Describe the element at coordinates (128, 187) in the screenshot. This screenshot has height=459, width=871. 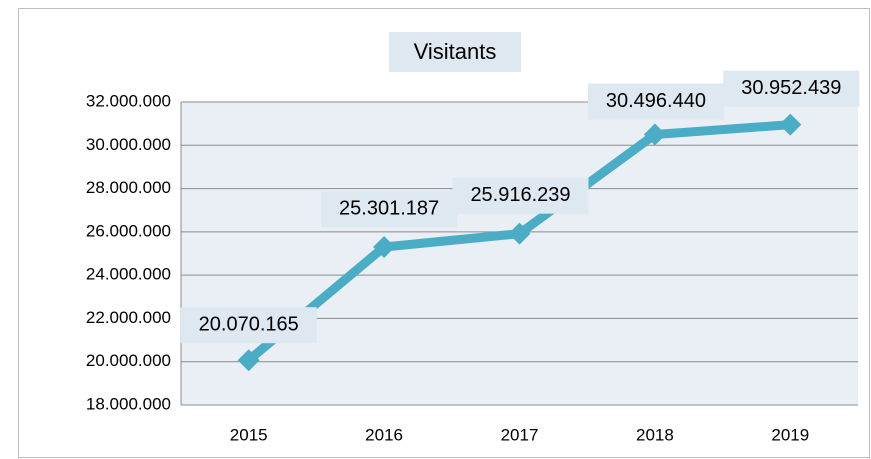
I see `y-tick-label: 28.000.000` at that location.